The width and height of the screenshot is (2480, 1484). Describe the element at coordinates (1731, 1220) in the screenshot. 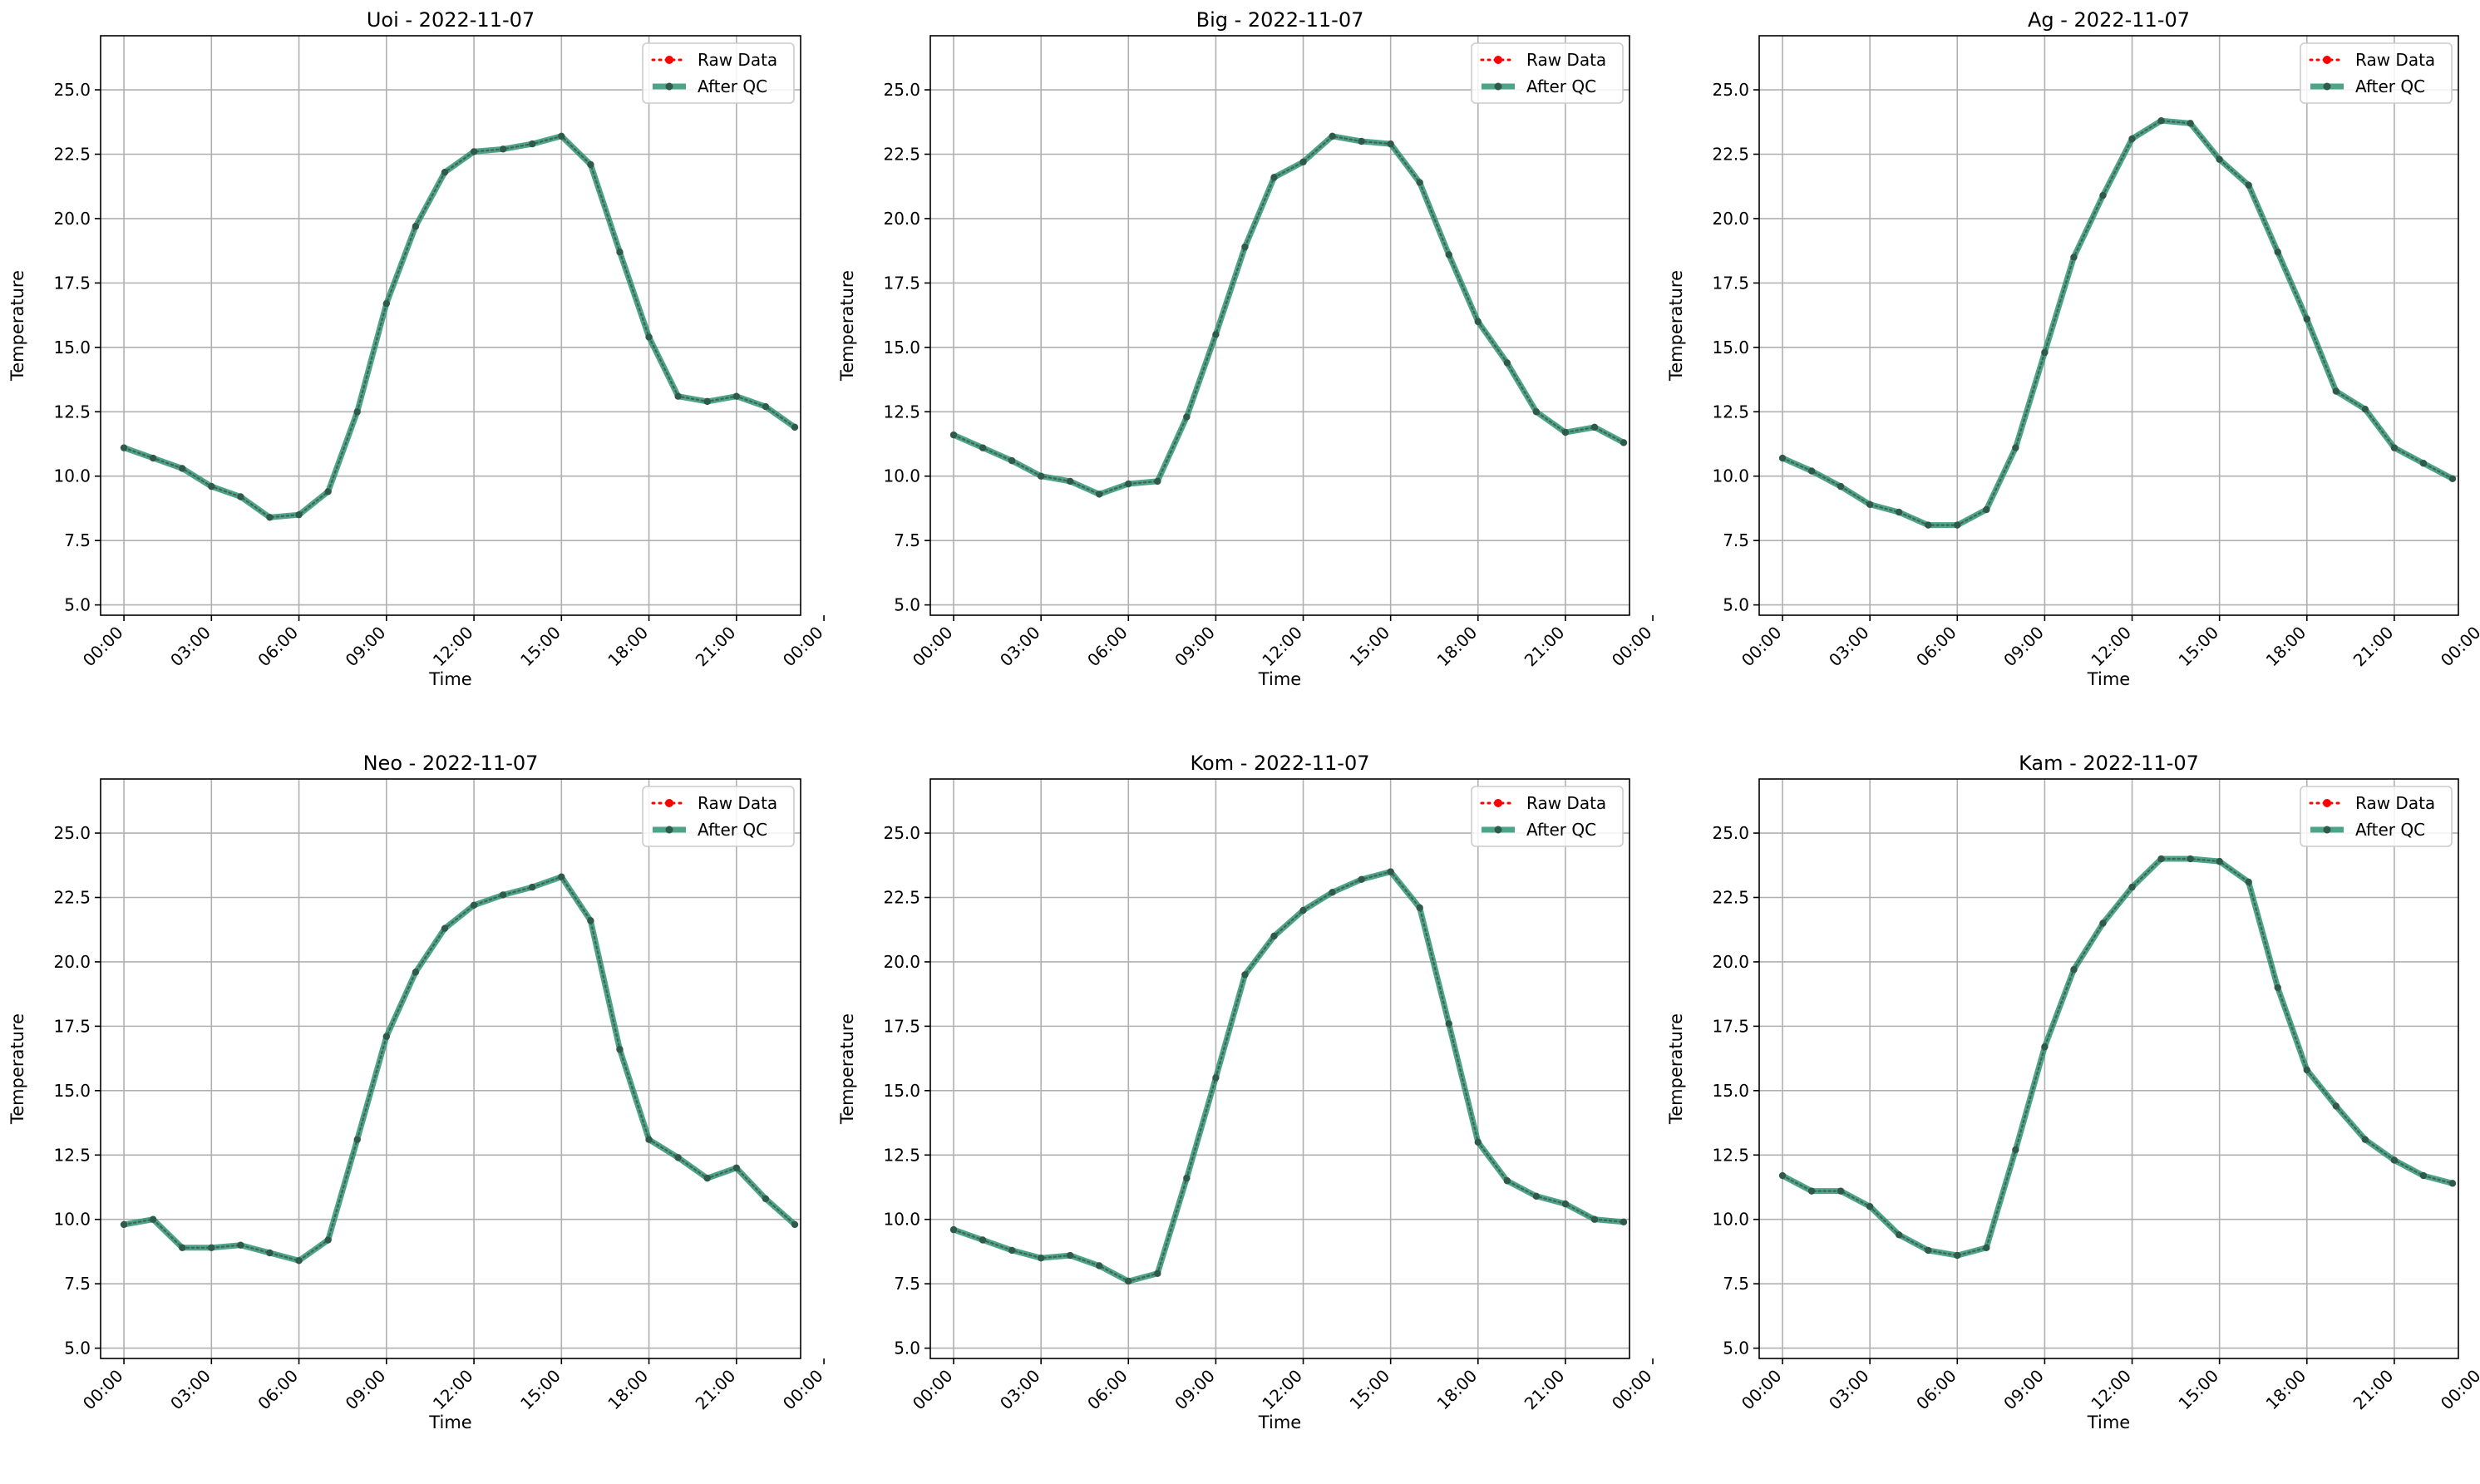

I see `y-tick-label: 10.0` at that location.